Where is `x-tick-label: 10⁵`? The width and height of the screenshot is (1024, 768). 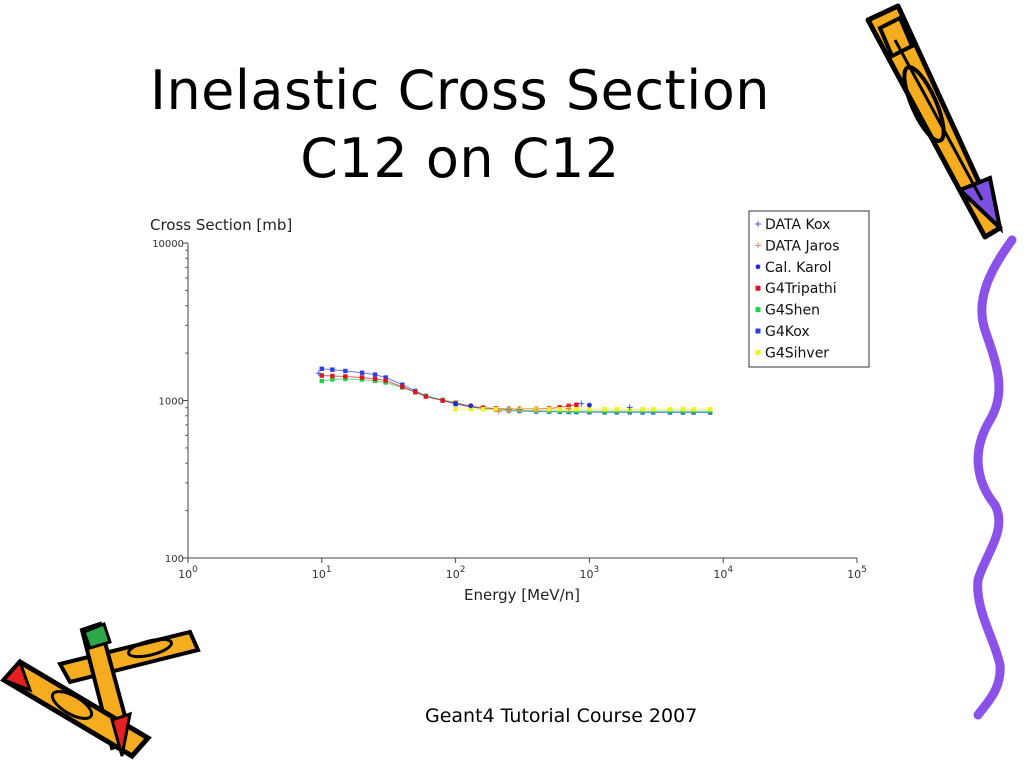
x-tick-label: 10⁵ is located at coordinates (857, 573).